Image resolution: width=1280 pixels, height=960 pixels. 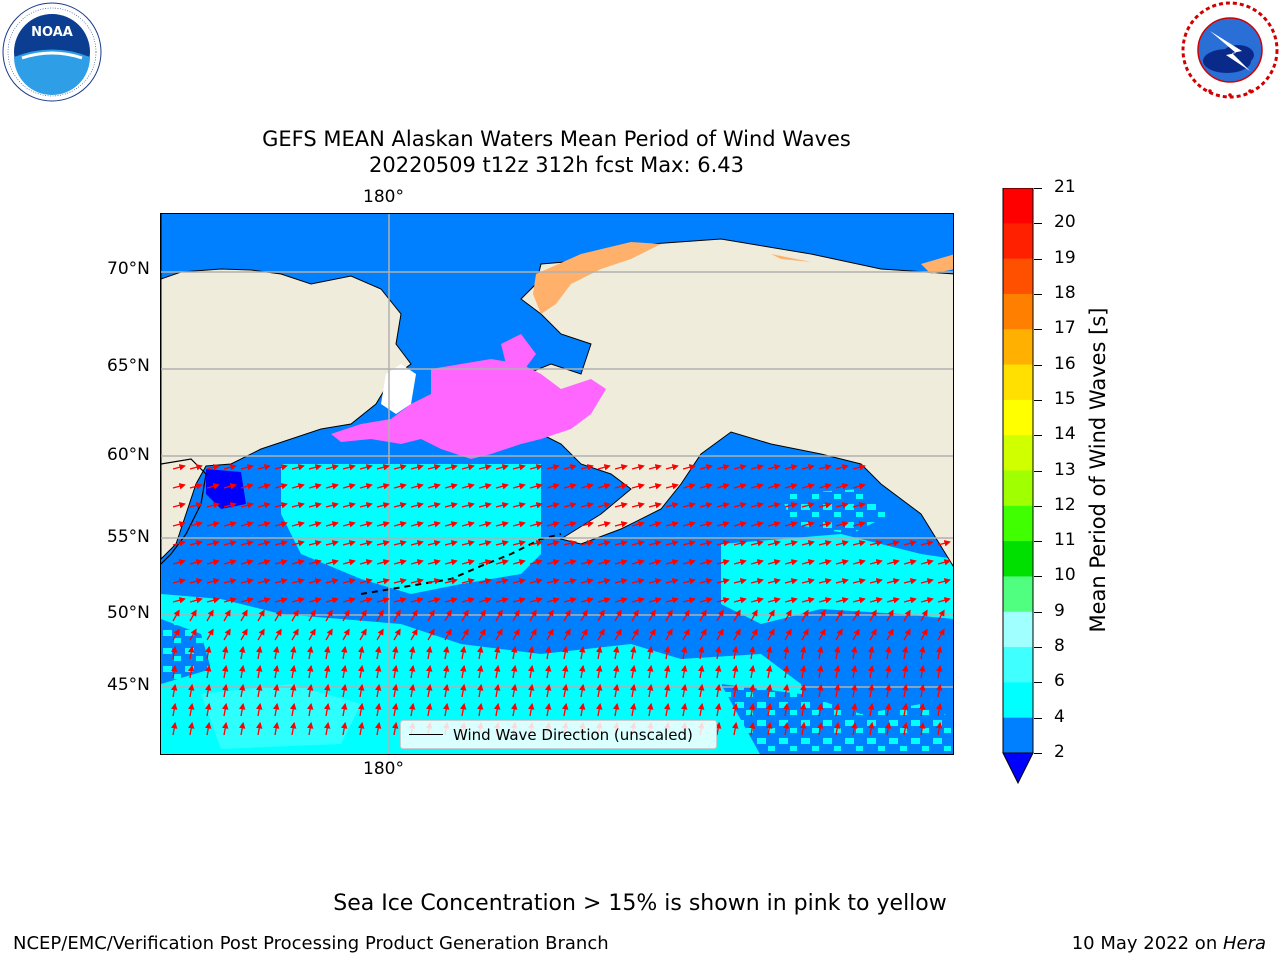 I want to click on legend-label: Wind Wave Direction (unscaled), so click(x=573, y=734).